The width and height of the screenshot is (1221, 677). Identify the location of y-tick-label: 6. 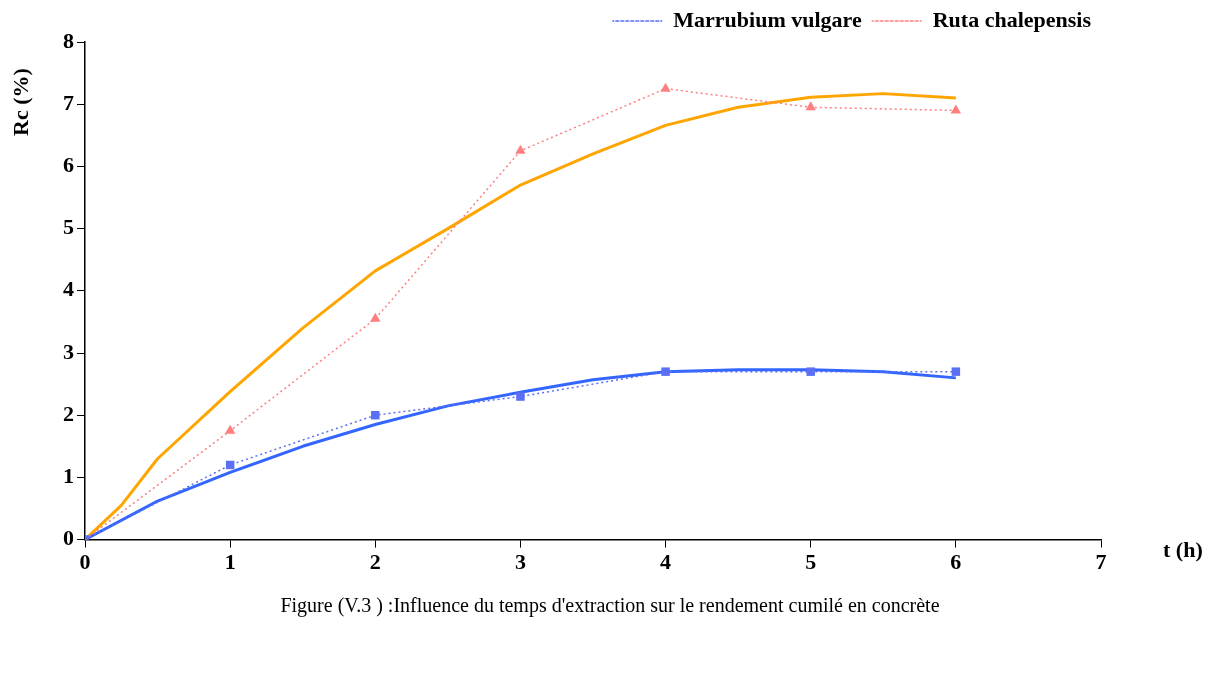
(68, 165).